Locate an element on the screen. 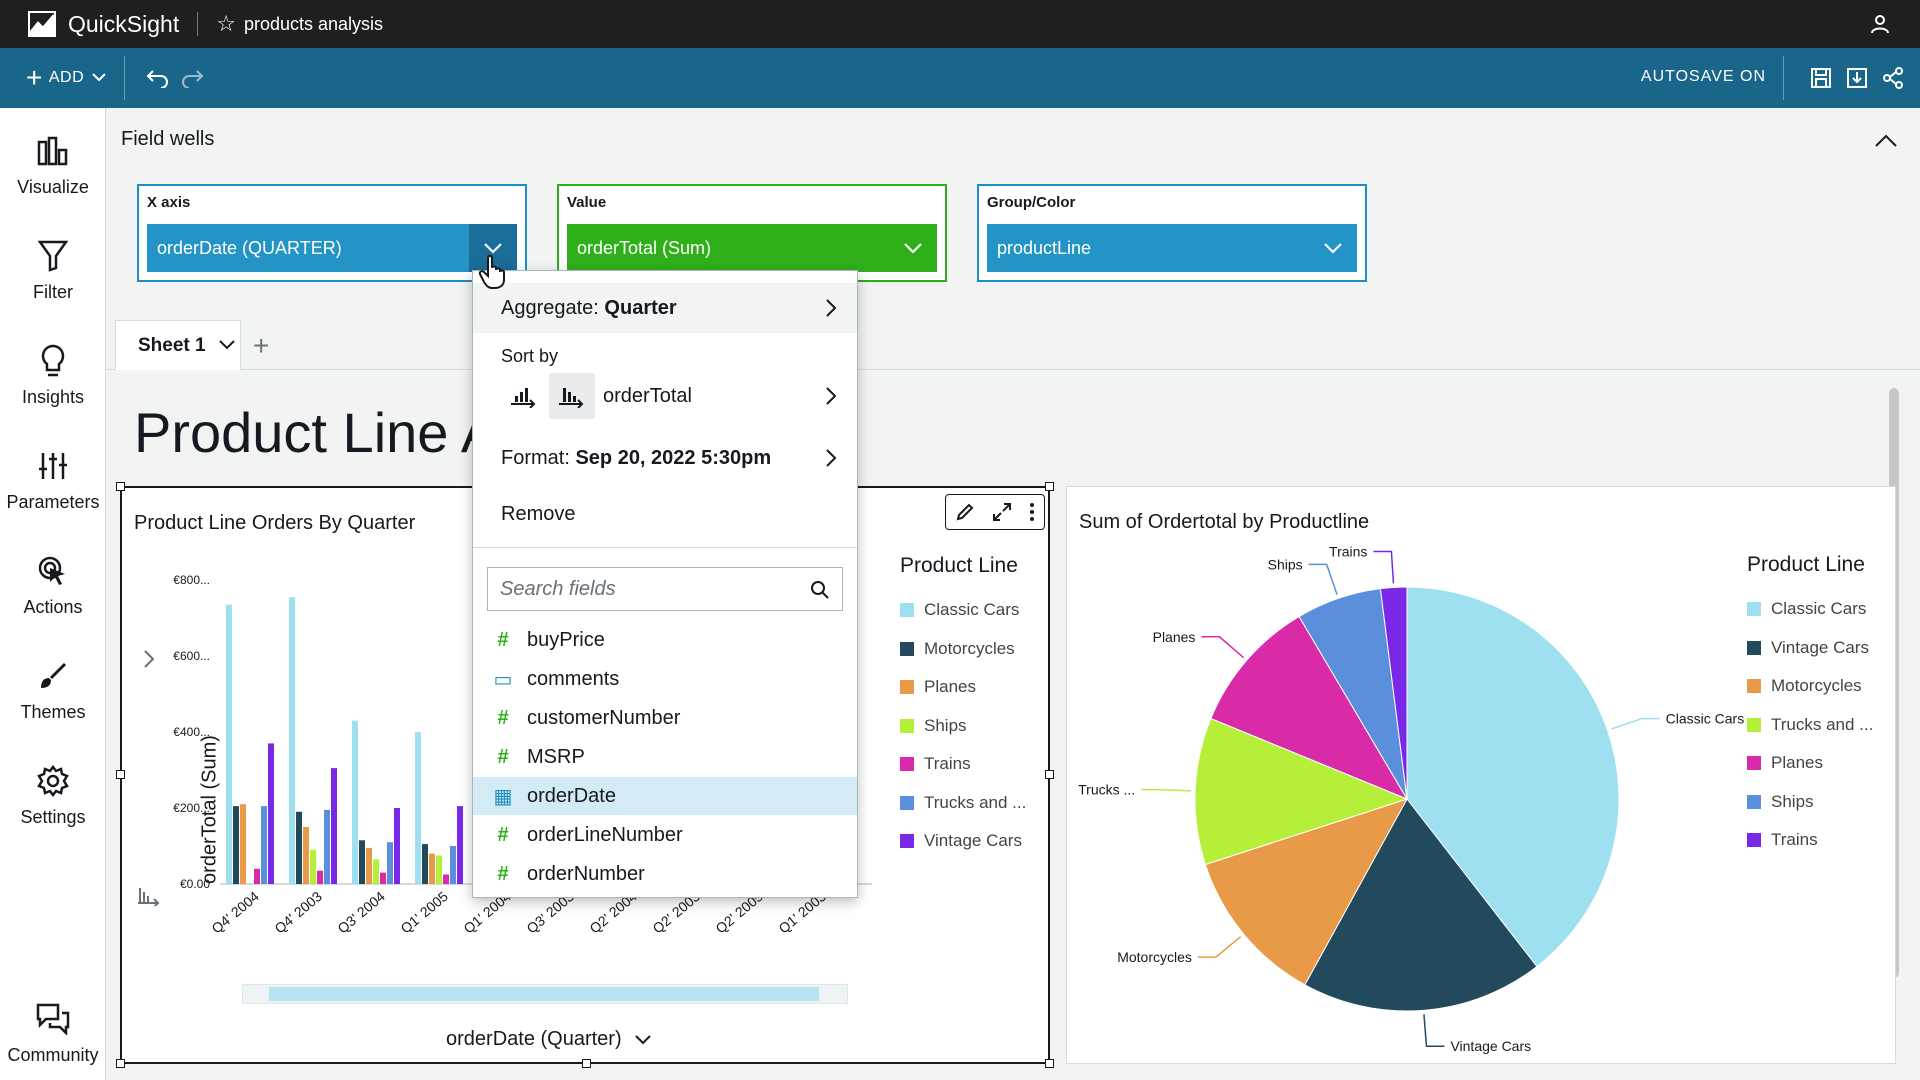  sort-ascending-icon is located at coordinates (524, 396).